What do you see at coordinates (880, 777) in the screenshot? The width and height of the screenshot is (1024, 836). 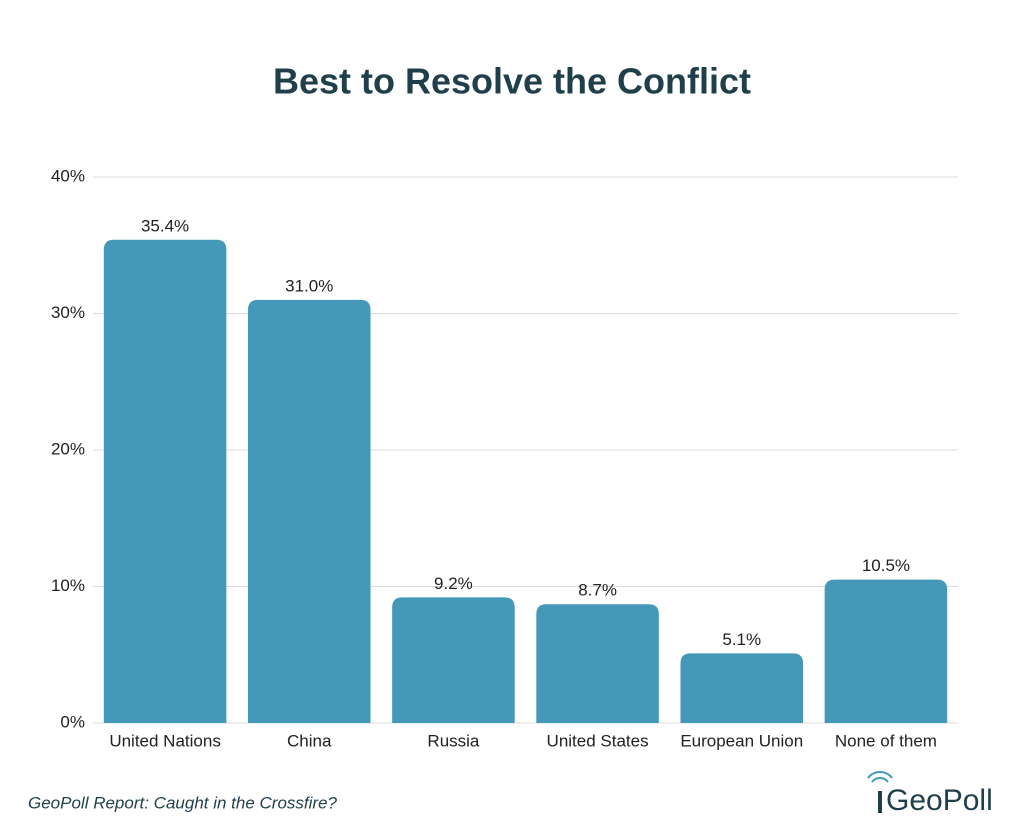 I see `logo-signal` at bounding box center [880, 777].